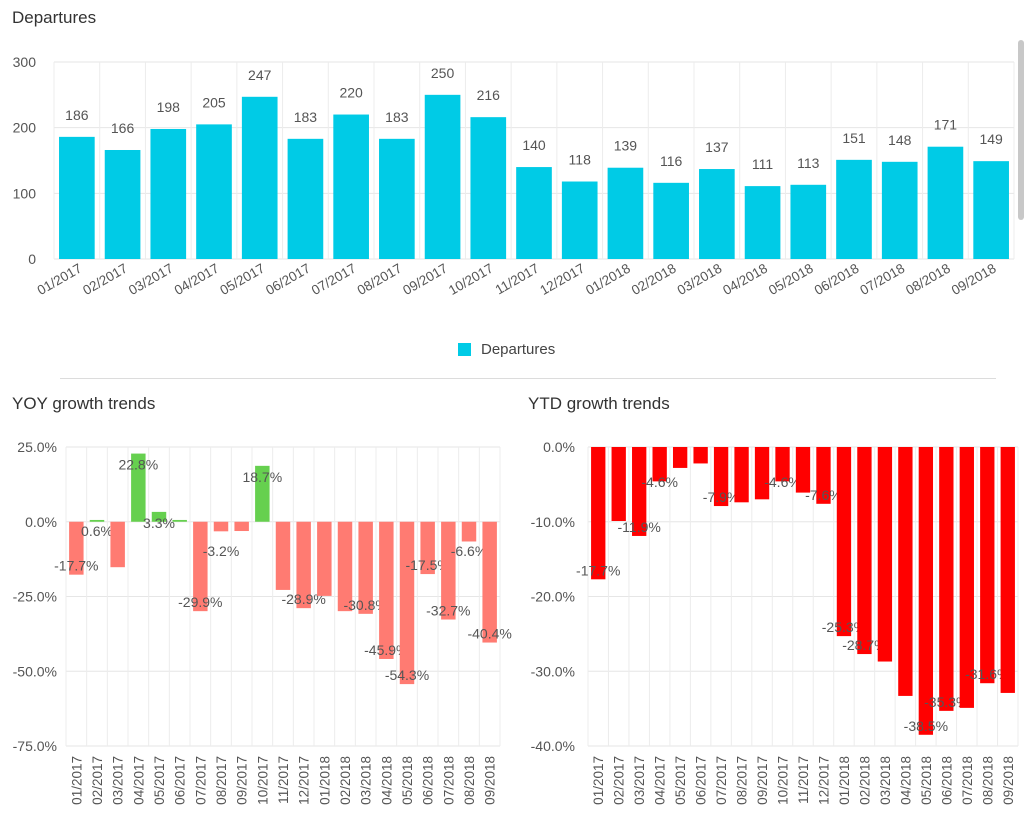 This screenshot has height=824, width=1024. What do you see at coordinates (864, 780) in the screenshot?
I see `x-tick-label: 02/2018` at bounding box center [864, 780].